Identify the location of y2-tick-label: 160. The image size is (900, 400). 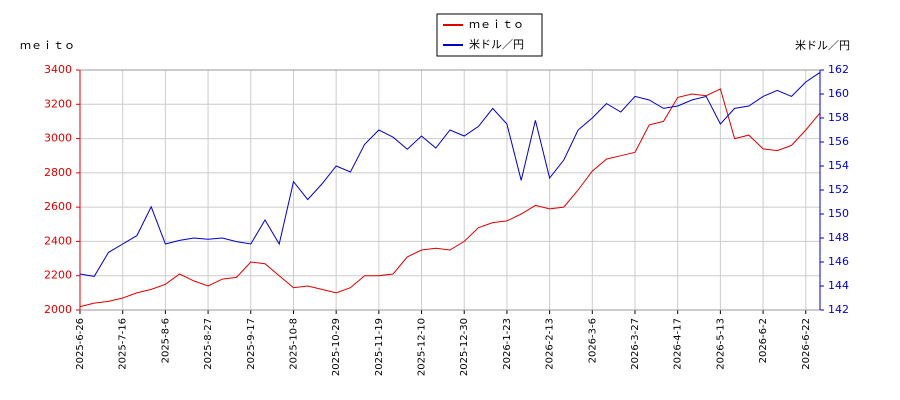
(838, 93).